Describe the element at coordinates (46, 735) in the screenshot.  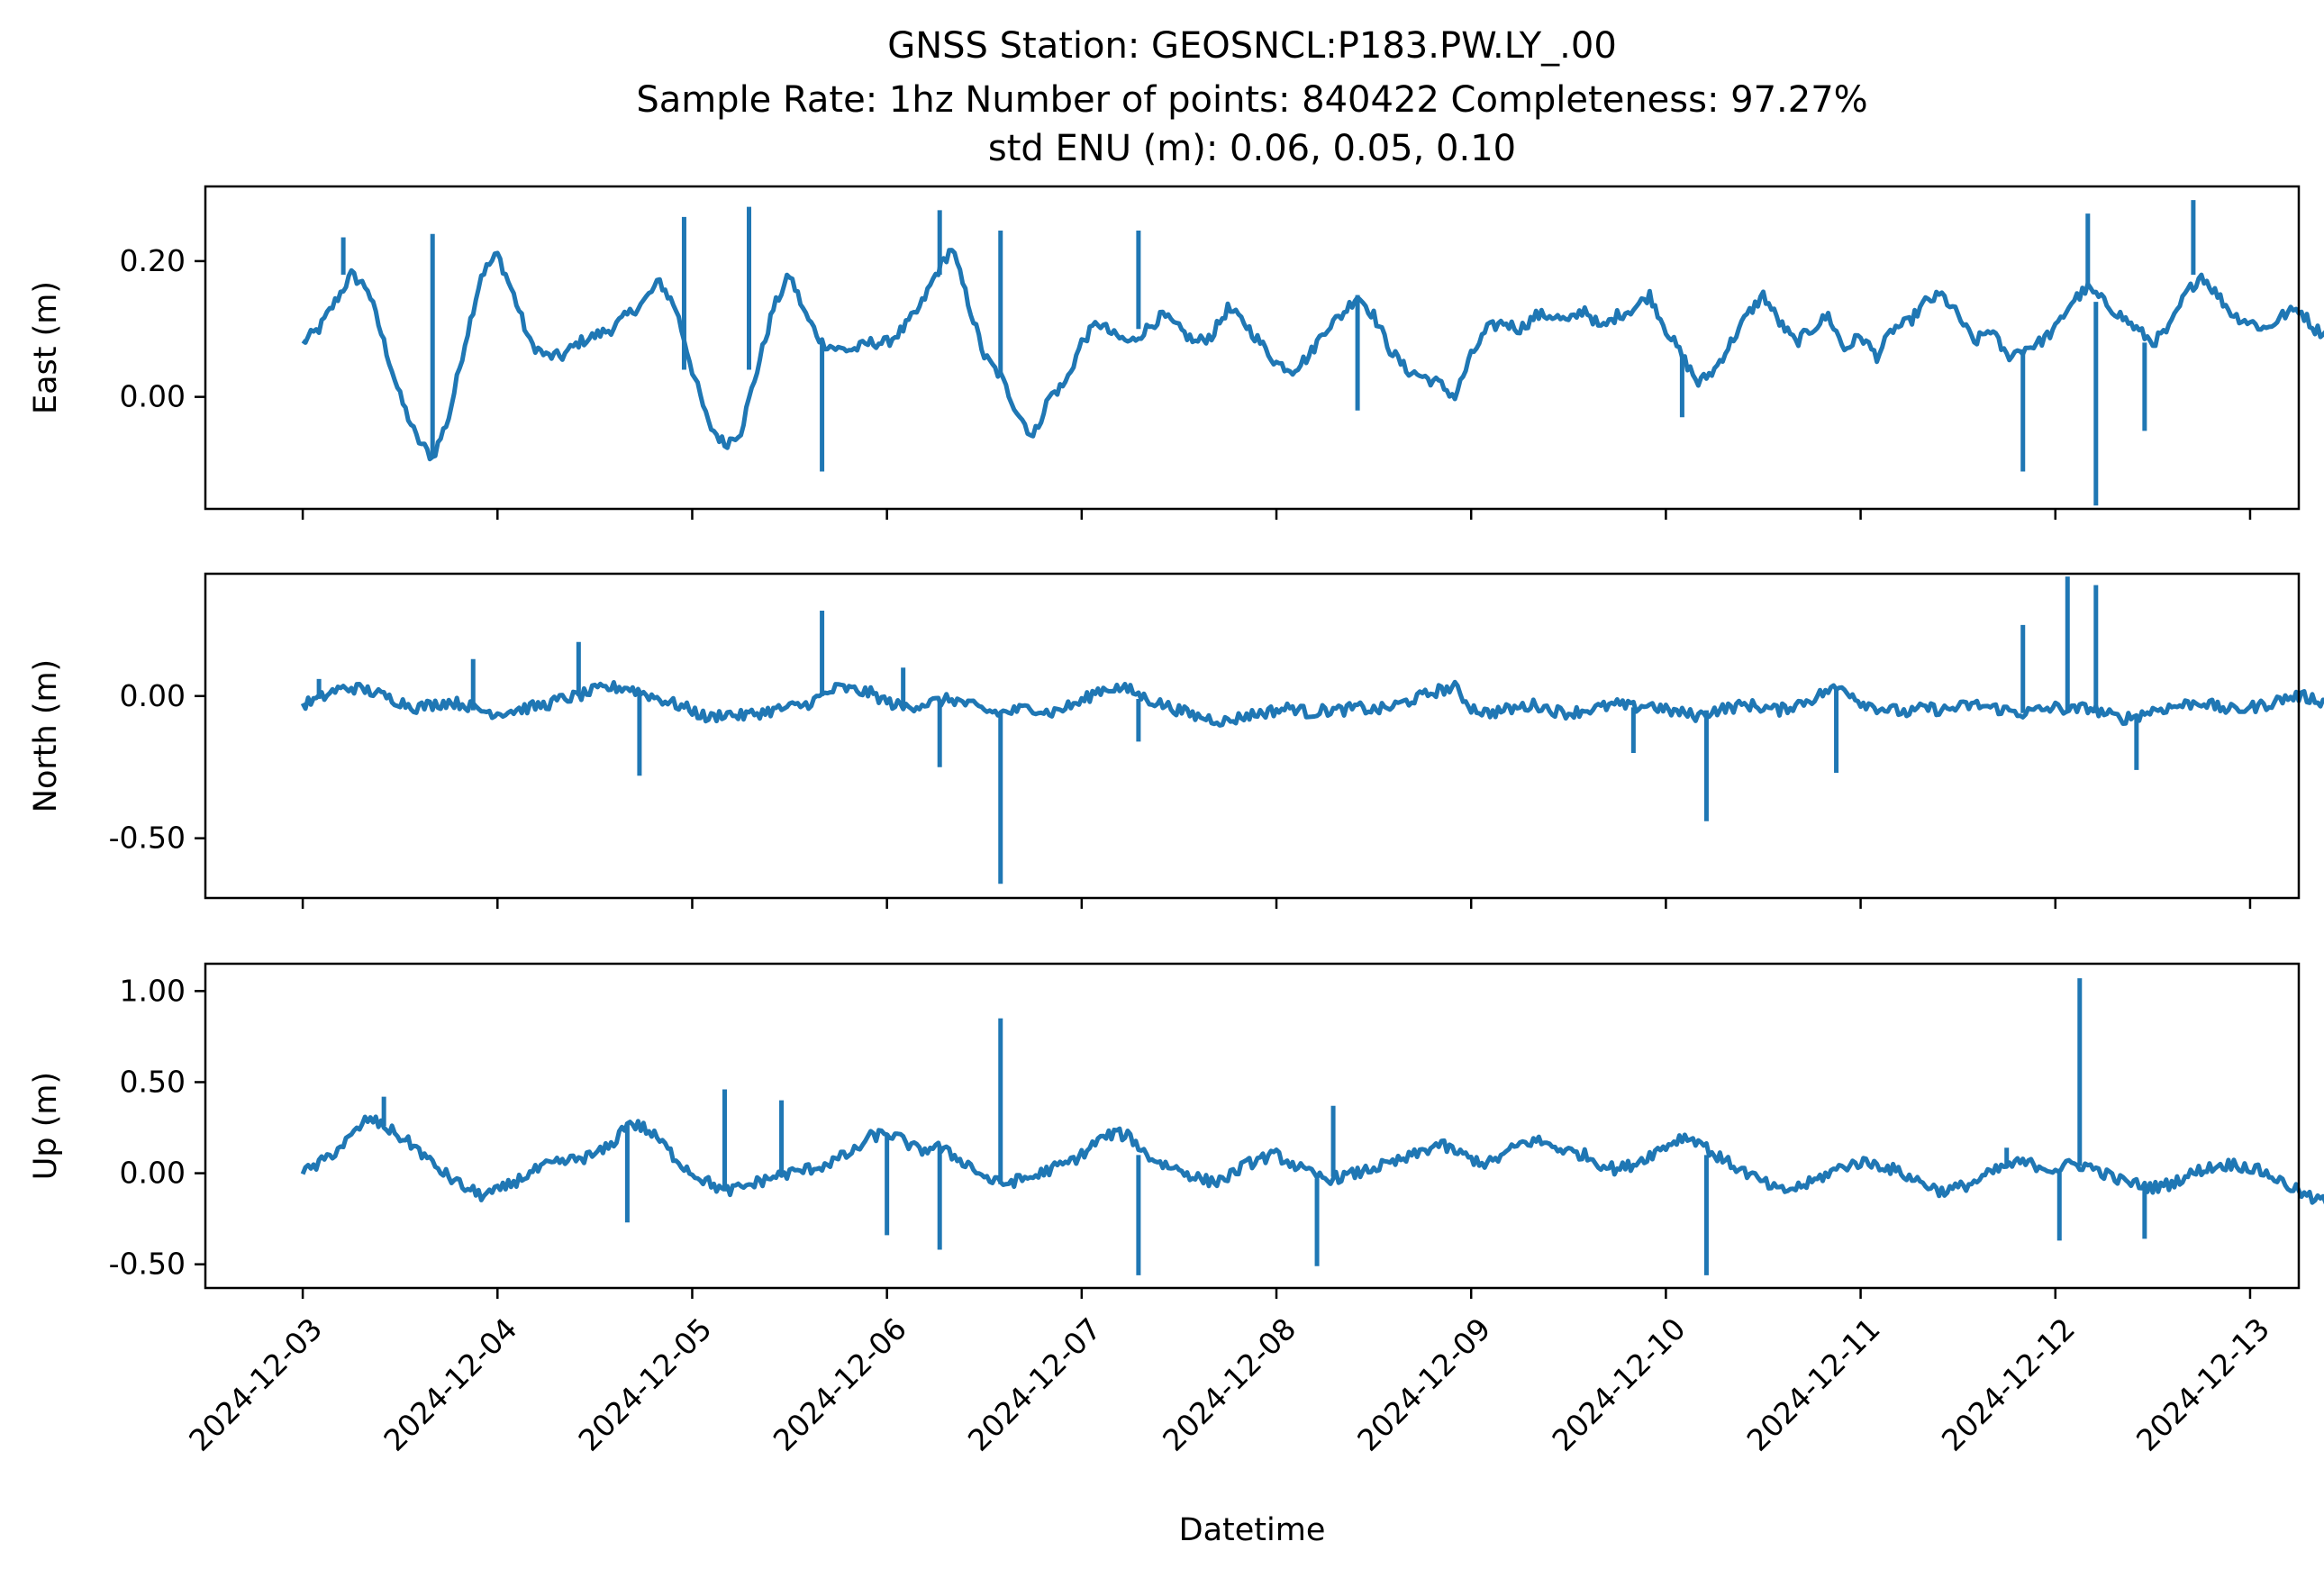
I see `y-axis-label: North (m)` at that location.